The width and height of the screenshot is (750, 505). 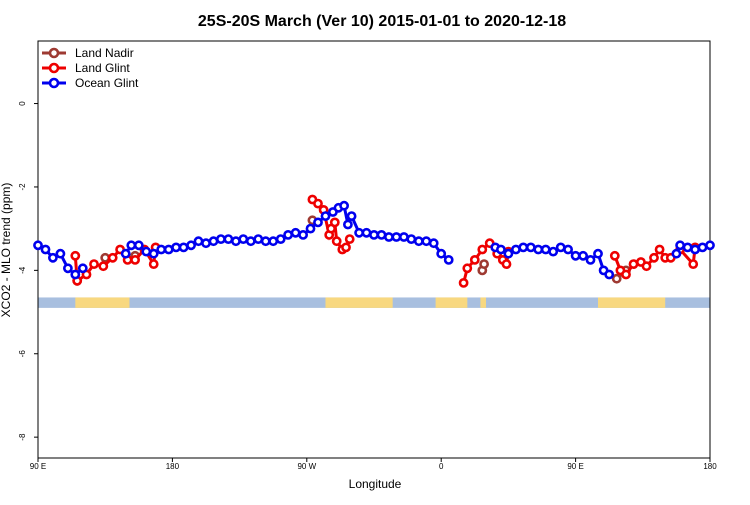 What do you see at coordinates (102, 68) in the screenshot?
I see `legend-label: Land Glint` at bounding box center [102, 68].